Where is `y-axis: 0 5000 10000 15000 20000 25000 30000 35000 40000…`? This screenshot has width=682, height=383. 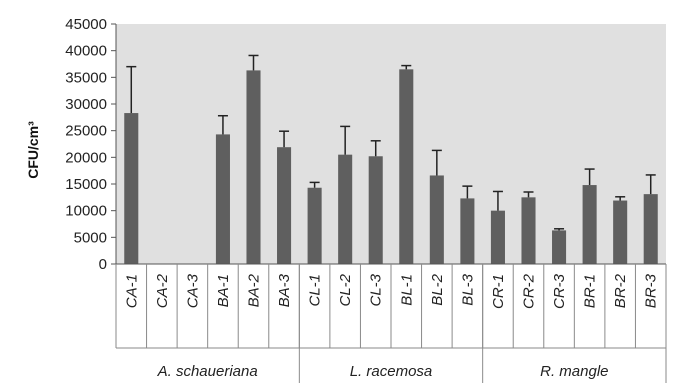
y-axis: 0 5000 10000 15000 20000 25000 30000 35000 40000… is located at coordinates (91, 144).